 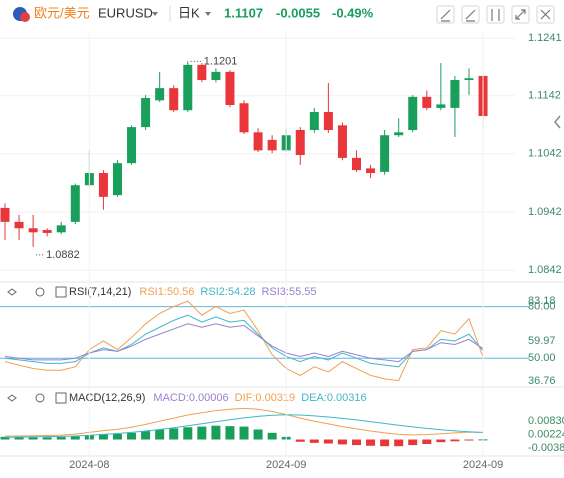 What do you see at coordinates (298, 12) in the screenshot?
I see `change: -0.0055` at bounding box center [298, 12].